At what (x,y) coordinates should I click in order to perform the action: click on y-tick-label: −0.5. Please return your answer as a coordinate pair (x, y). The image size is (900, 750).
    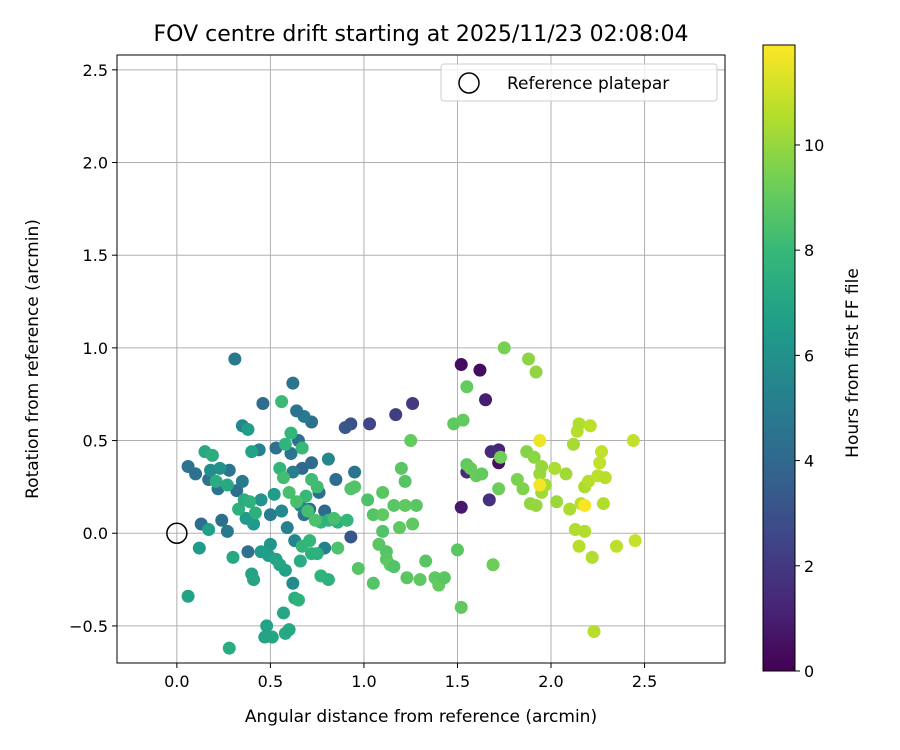
    Looking at the image, I should click on (88, 626).